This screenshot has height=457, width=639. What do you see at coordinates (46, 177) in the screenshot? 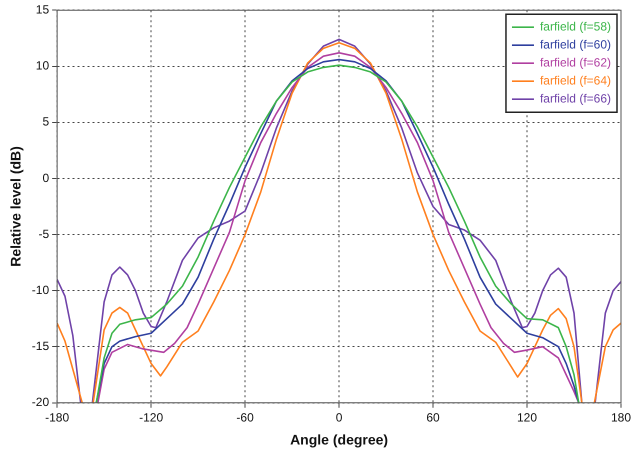
I see `y-tick-label: 0` at bounding box center [46, 177].